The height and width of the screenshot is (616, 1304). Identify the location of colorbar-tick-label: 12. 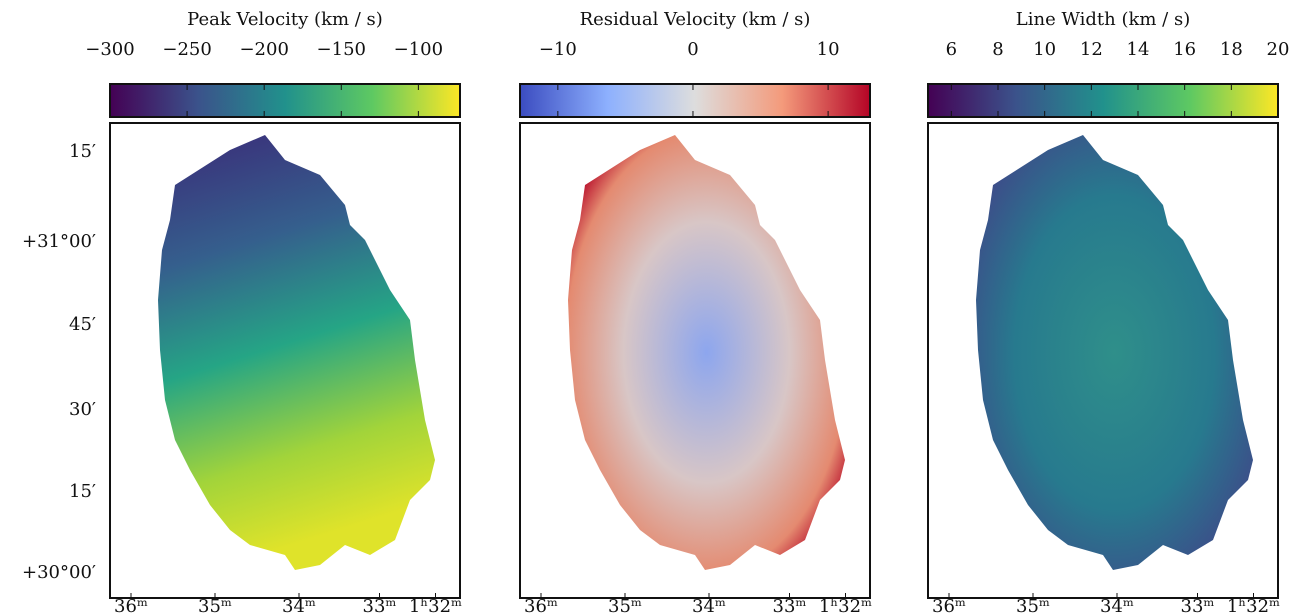
(1091, 49).